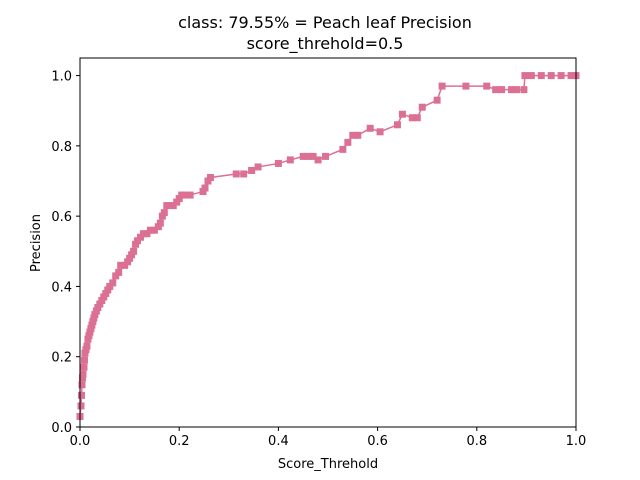  I want to click on x-axis-label: Score_Threhold, so click(328, 464).